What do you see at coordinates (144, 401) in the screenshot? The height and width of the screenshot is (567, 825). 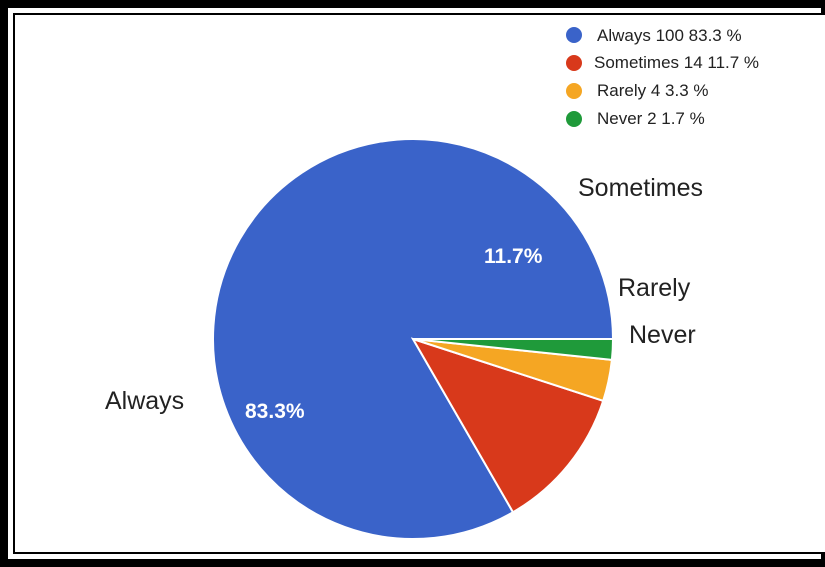 I see `slice-label-always: Always` at bounding box center [144, 401].